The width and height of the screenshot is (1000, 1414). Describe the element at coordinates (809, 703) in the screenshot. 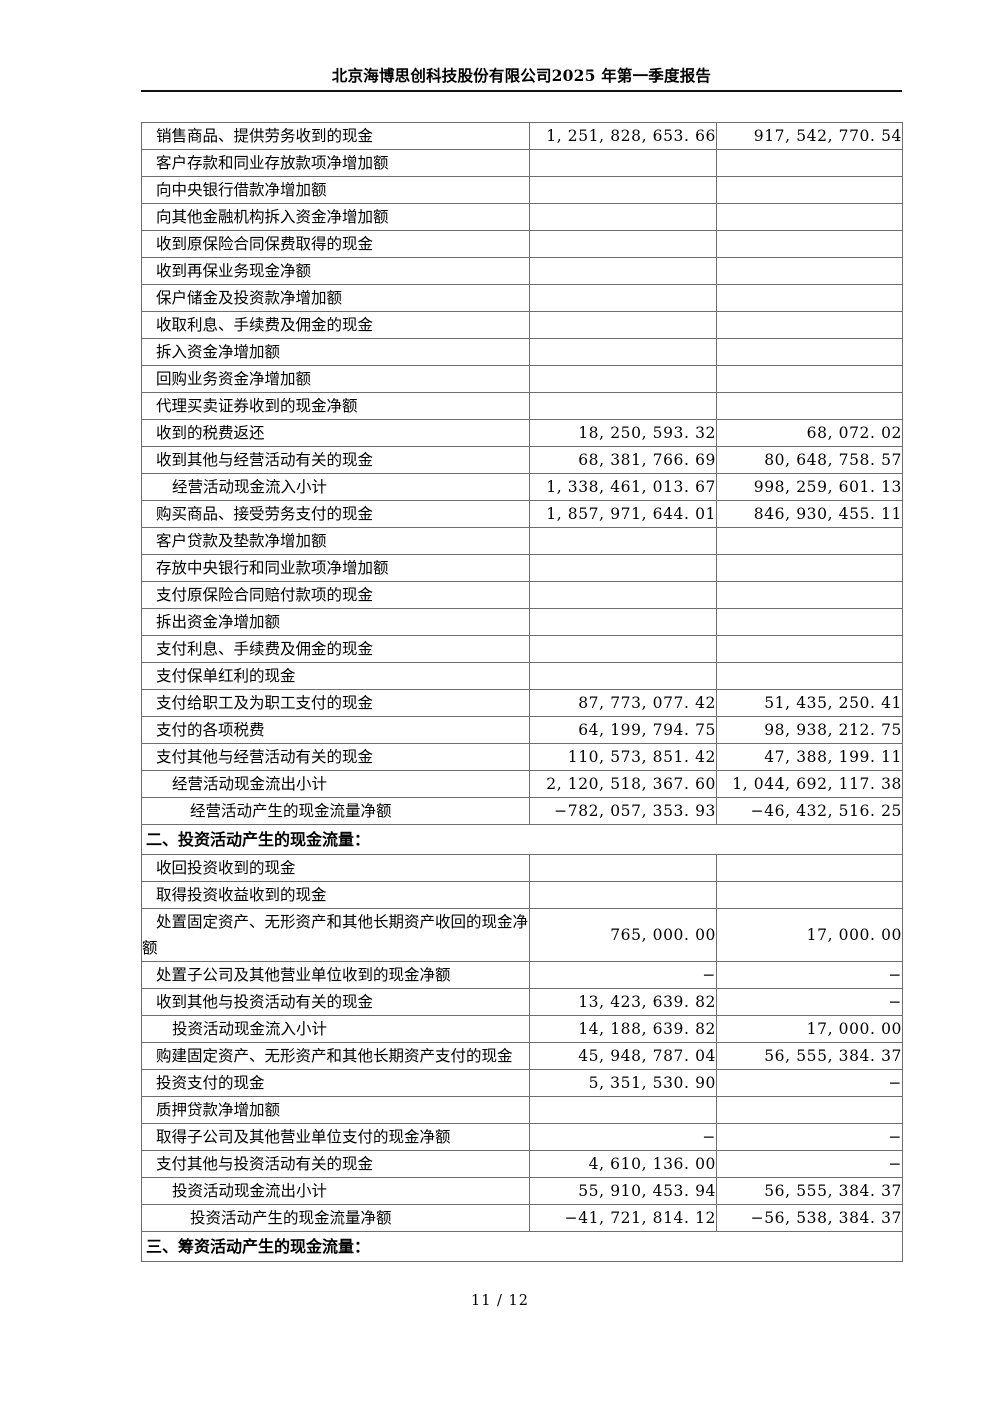

I see `previous-period-value: 51, 435, 250. 41` at that location.